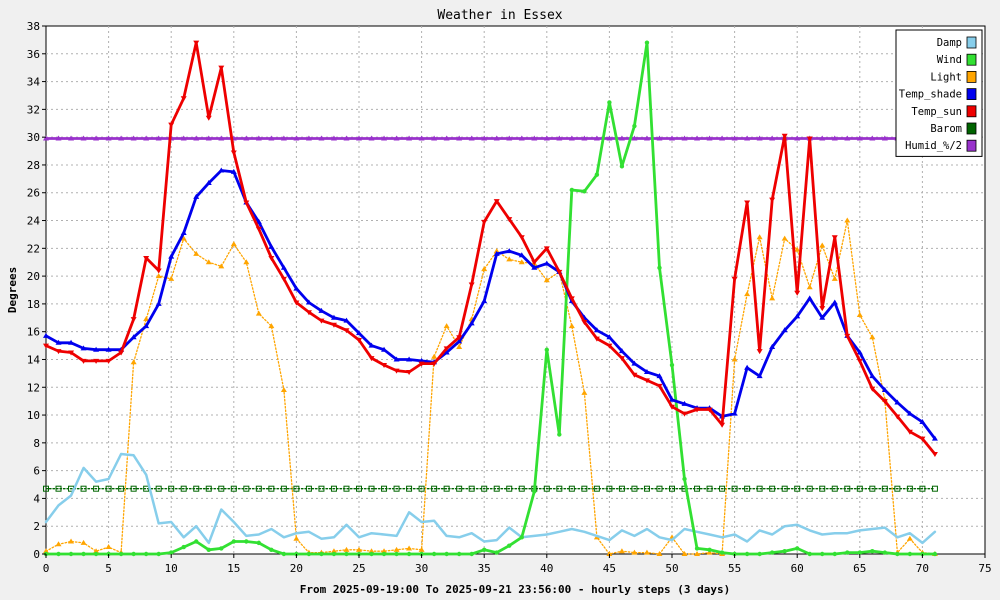 The image size is (1000, 600). Describe the element at coordinates (33, 276) in the screenshot. I see `y-tick-label: 20` at that location.